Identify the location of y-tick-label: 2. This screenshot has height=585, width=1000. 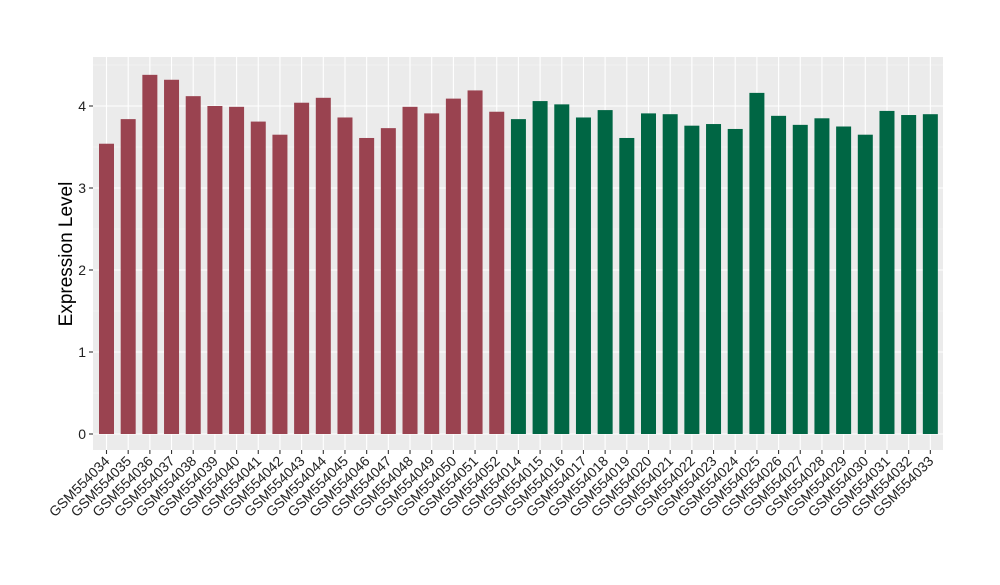
(82, 270).